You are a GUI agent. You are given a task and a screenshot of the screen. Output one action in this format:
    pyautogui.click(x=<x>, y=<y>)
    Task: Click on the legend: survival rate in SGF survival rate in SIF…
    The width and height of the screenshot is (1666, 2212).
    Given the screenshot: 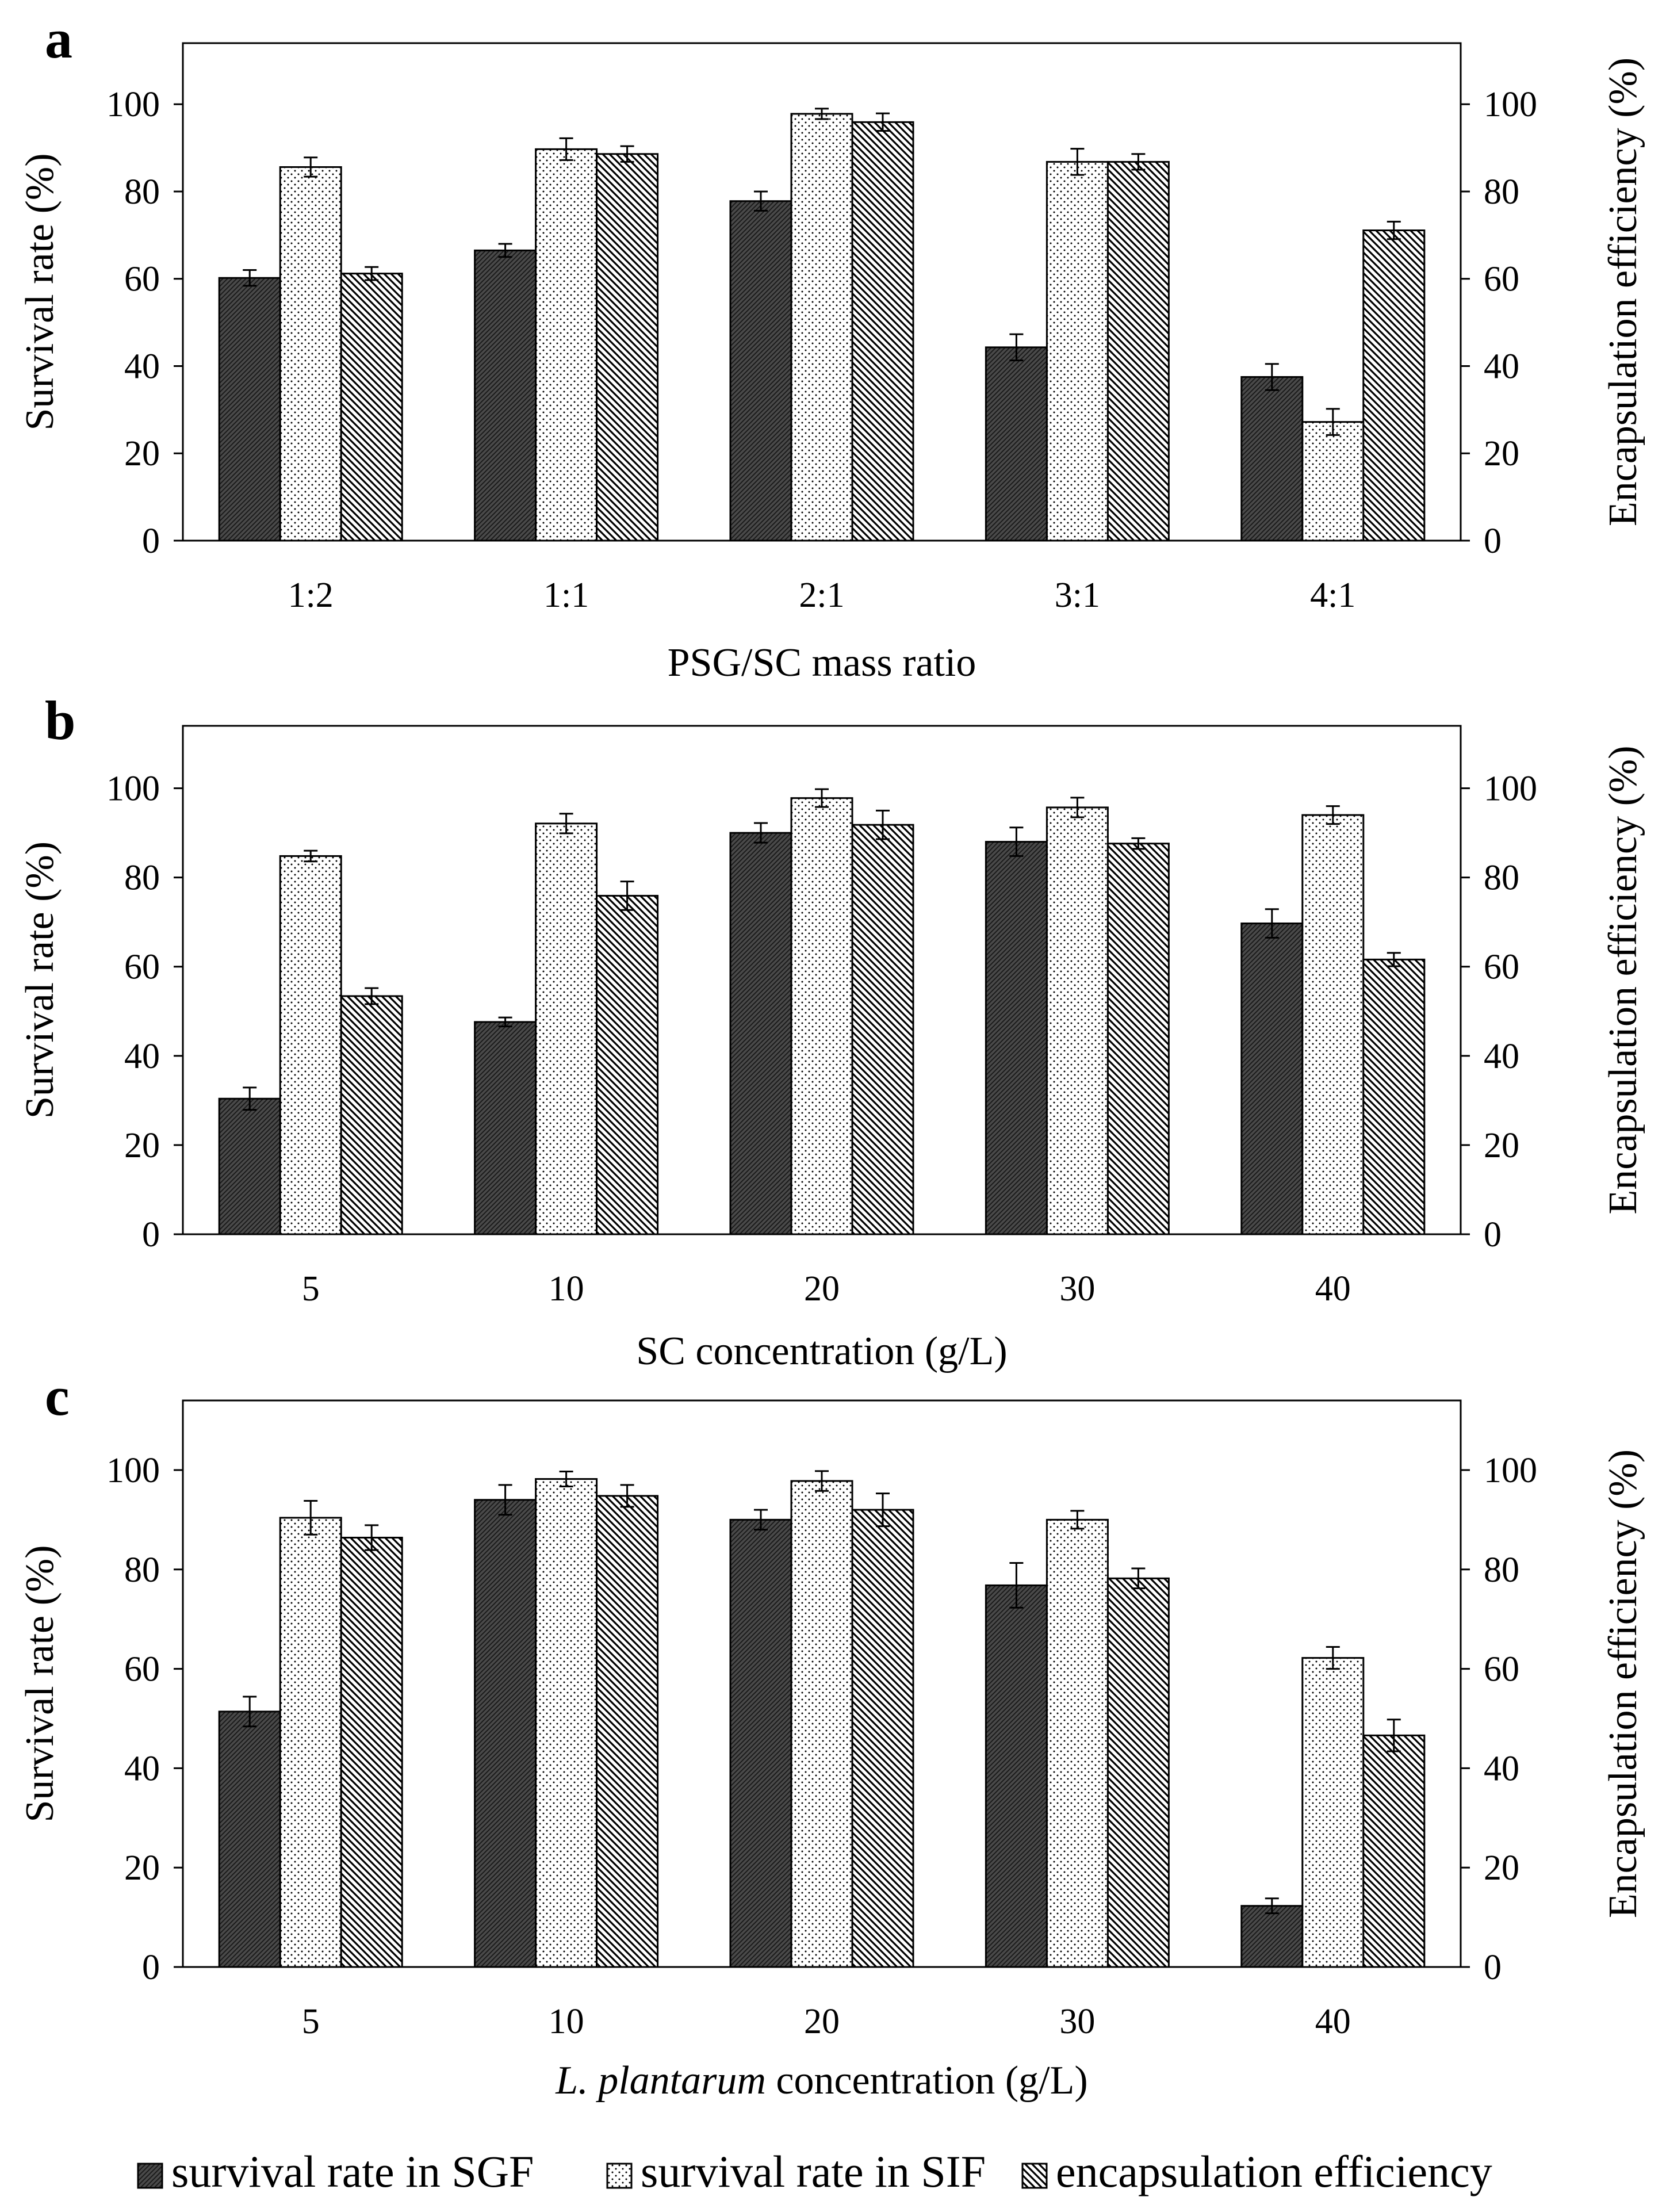 What is the action you would take?
    pyautogui.click(x=814, y=2171)
    